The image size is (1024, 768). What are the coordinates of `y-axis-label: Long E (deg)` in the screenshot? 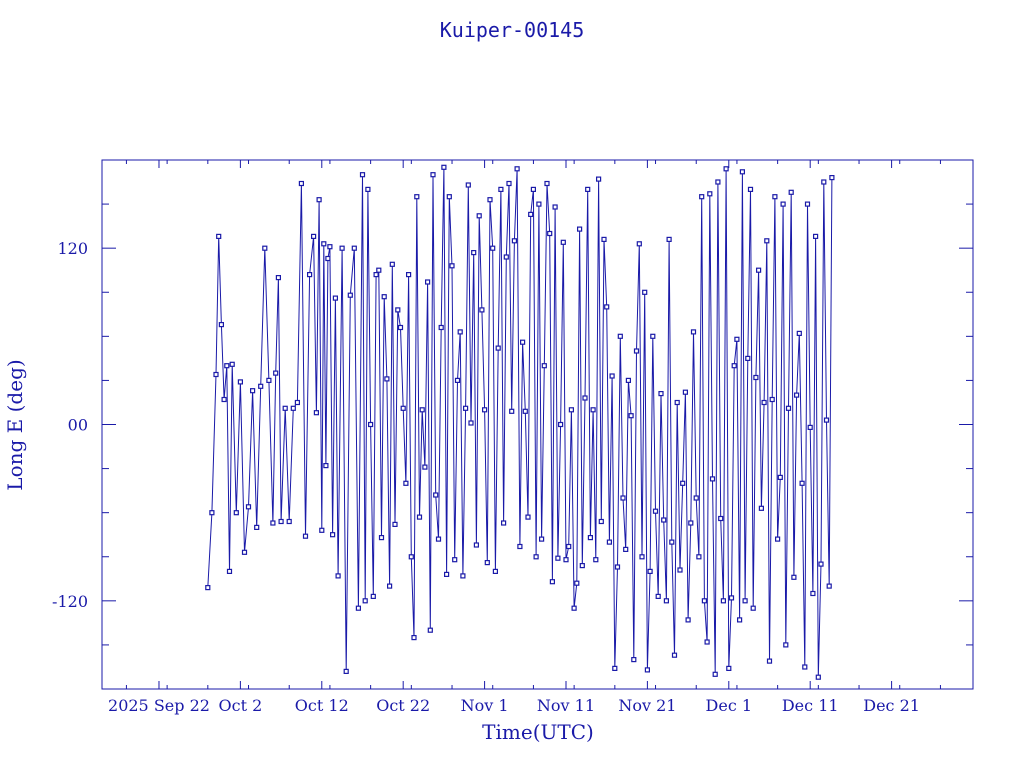 It's located at (15, 424).